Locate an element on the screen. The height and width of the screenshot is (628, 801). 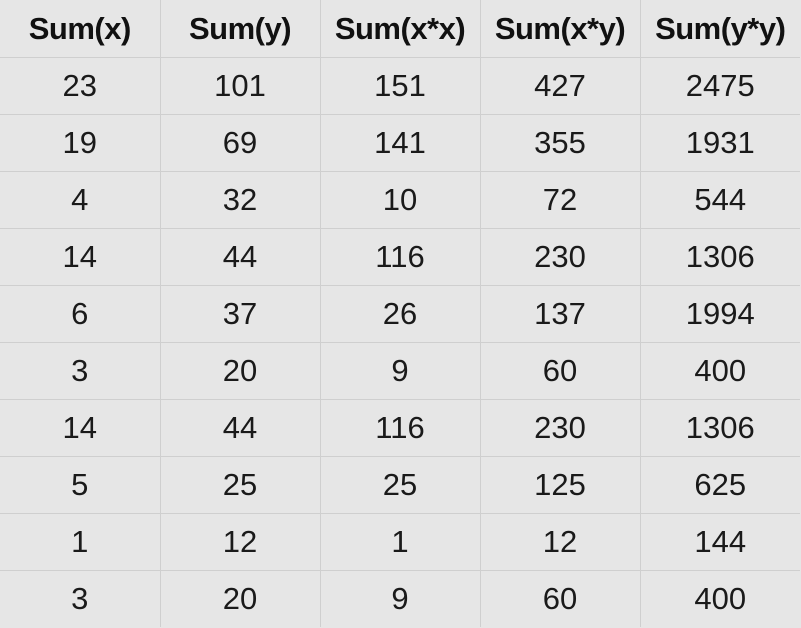
table-row: 1 12 1 12 144 is located at coordinates (400, 542).